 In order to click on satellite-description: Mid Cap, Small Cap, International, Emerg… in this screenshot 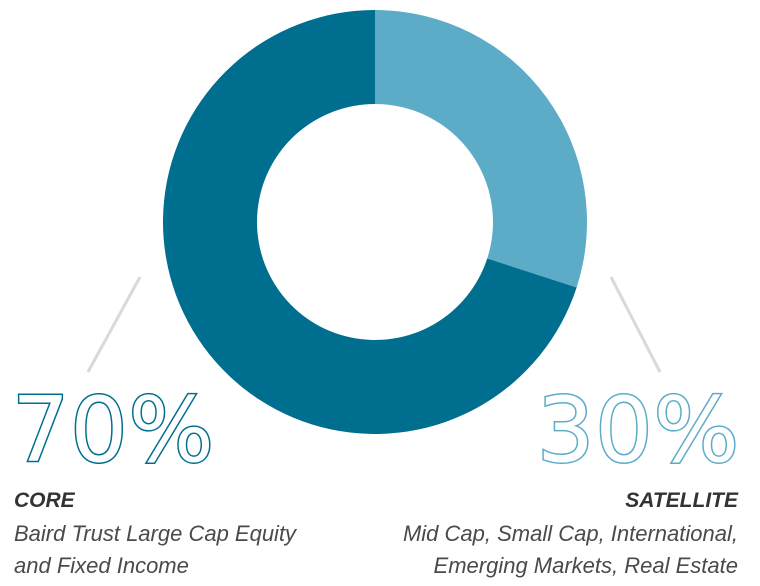, I will do `click(570, 550)`.